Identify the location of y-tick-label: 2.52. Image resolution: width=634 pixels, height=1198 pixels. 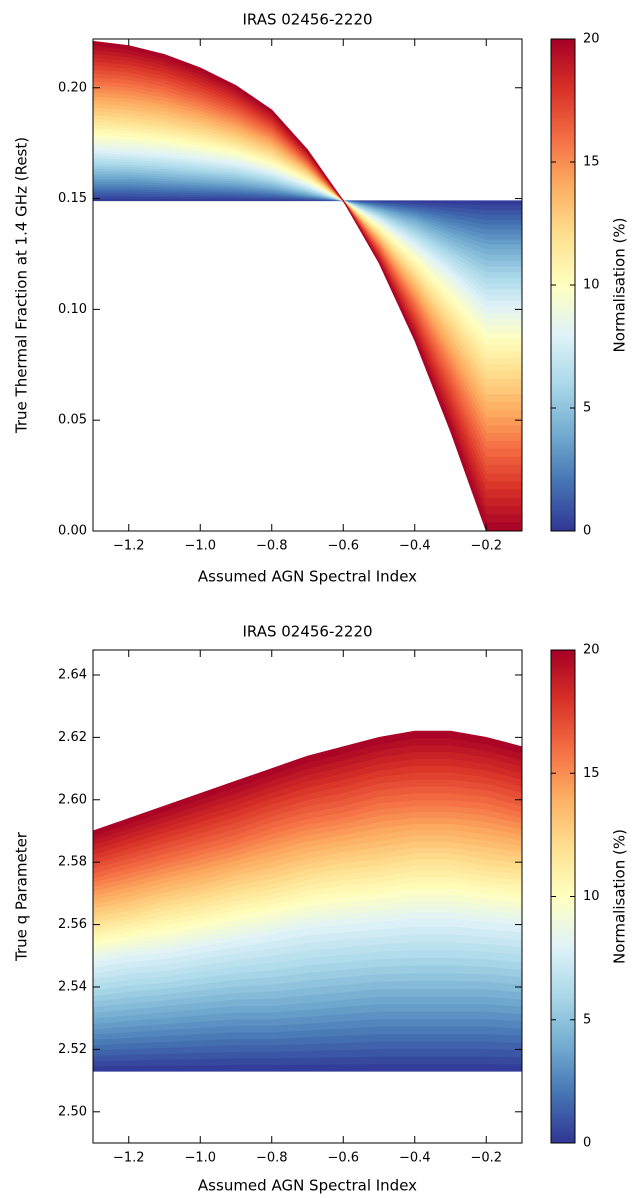
(72, 1049).